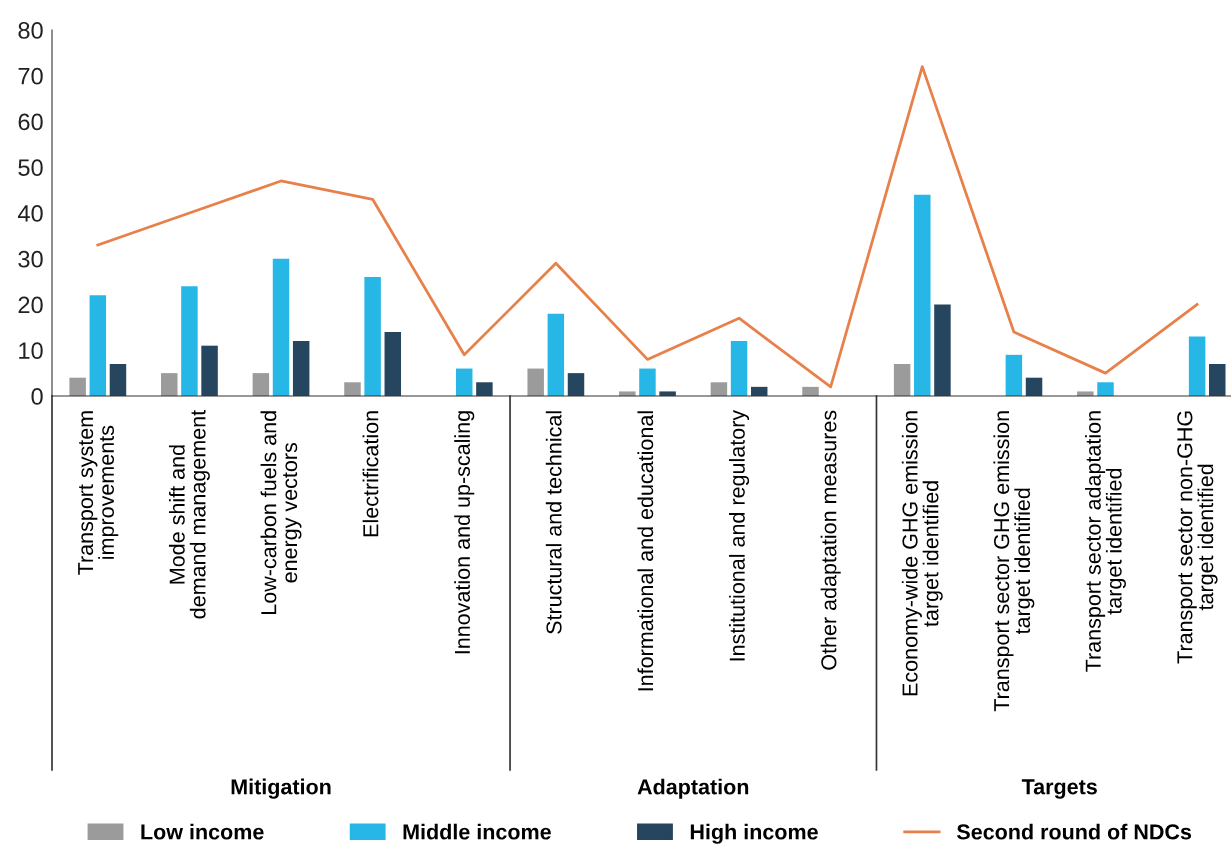 This screenshot has height=853, width=1231. Describe the element at coordinates (30, 30) in the screenshot. I see `y-tick-label: 80` at that location.